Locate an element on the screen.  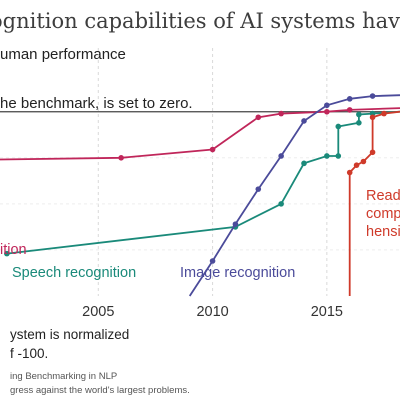
x-tick-2005: 2005 is located at coordinates (98, 312).